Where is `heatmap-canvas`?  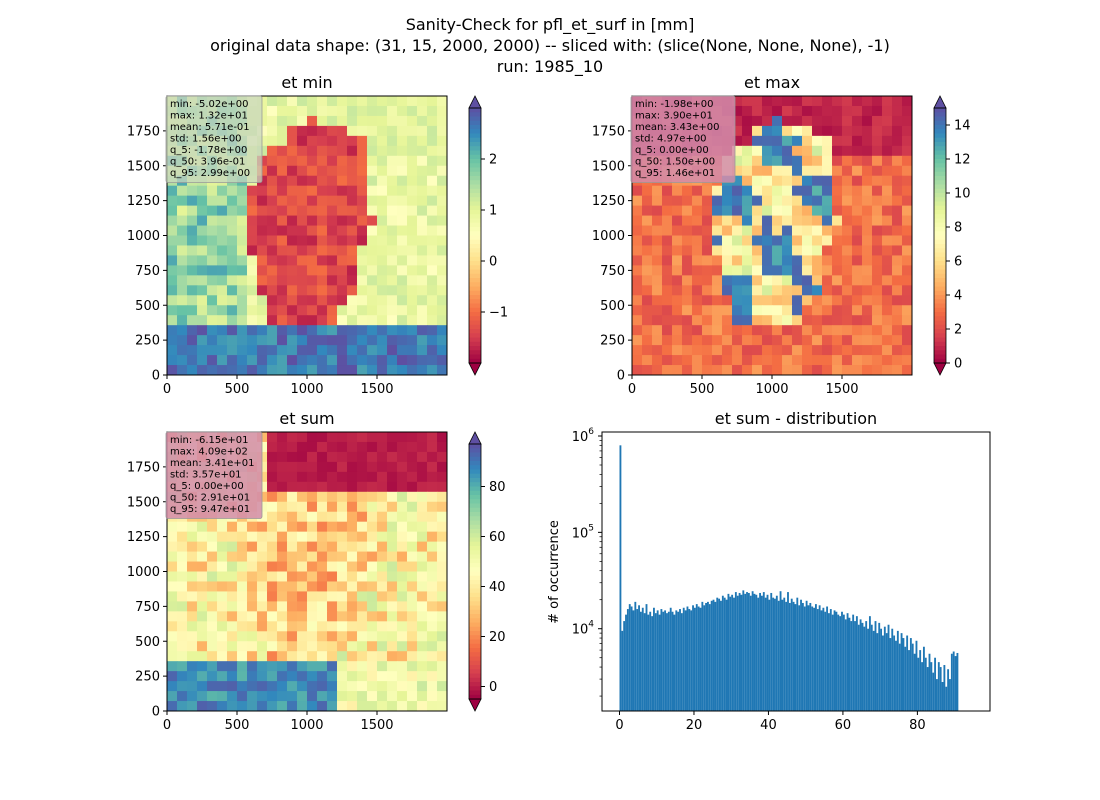 heatmap-canvas is located at coordinates (307, 235).